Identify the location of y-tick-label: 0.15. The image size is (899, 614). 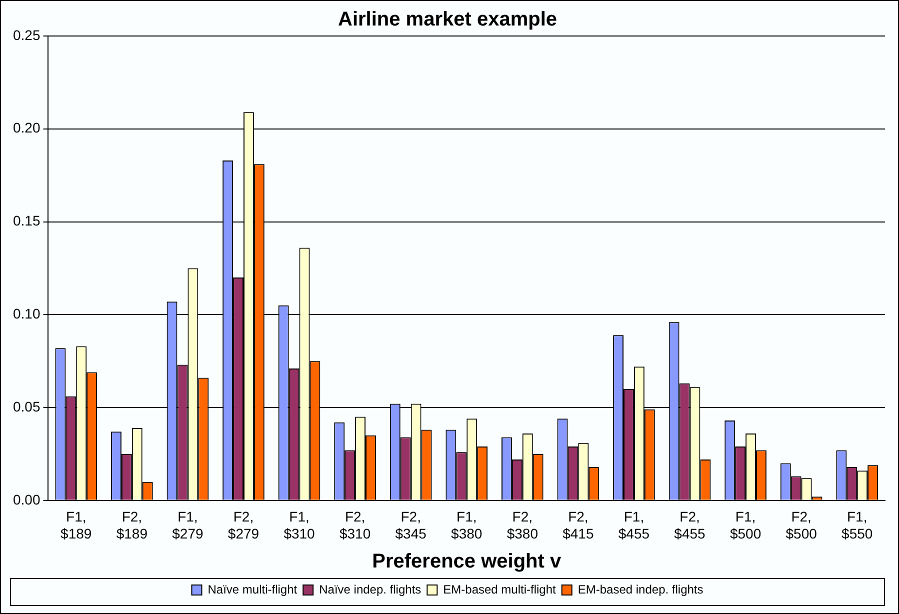
(26, 220).